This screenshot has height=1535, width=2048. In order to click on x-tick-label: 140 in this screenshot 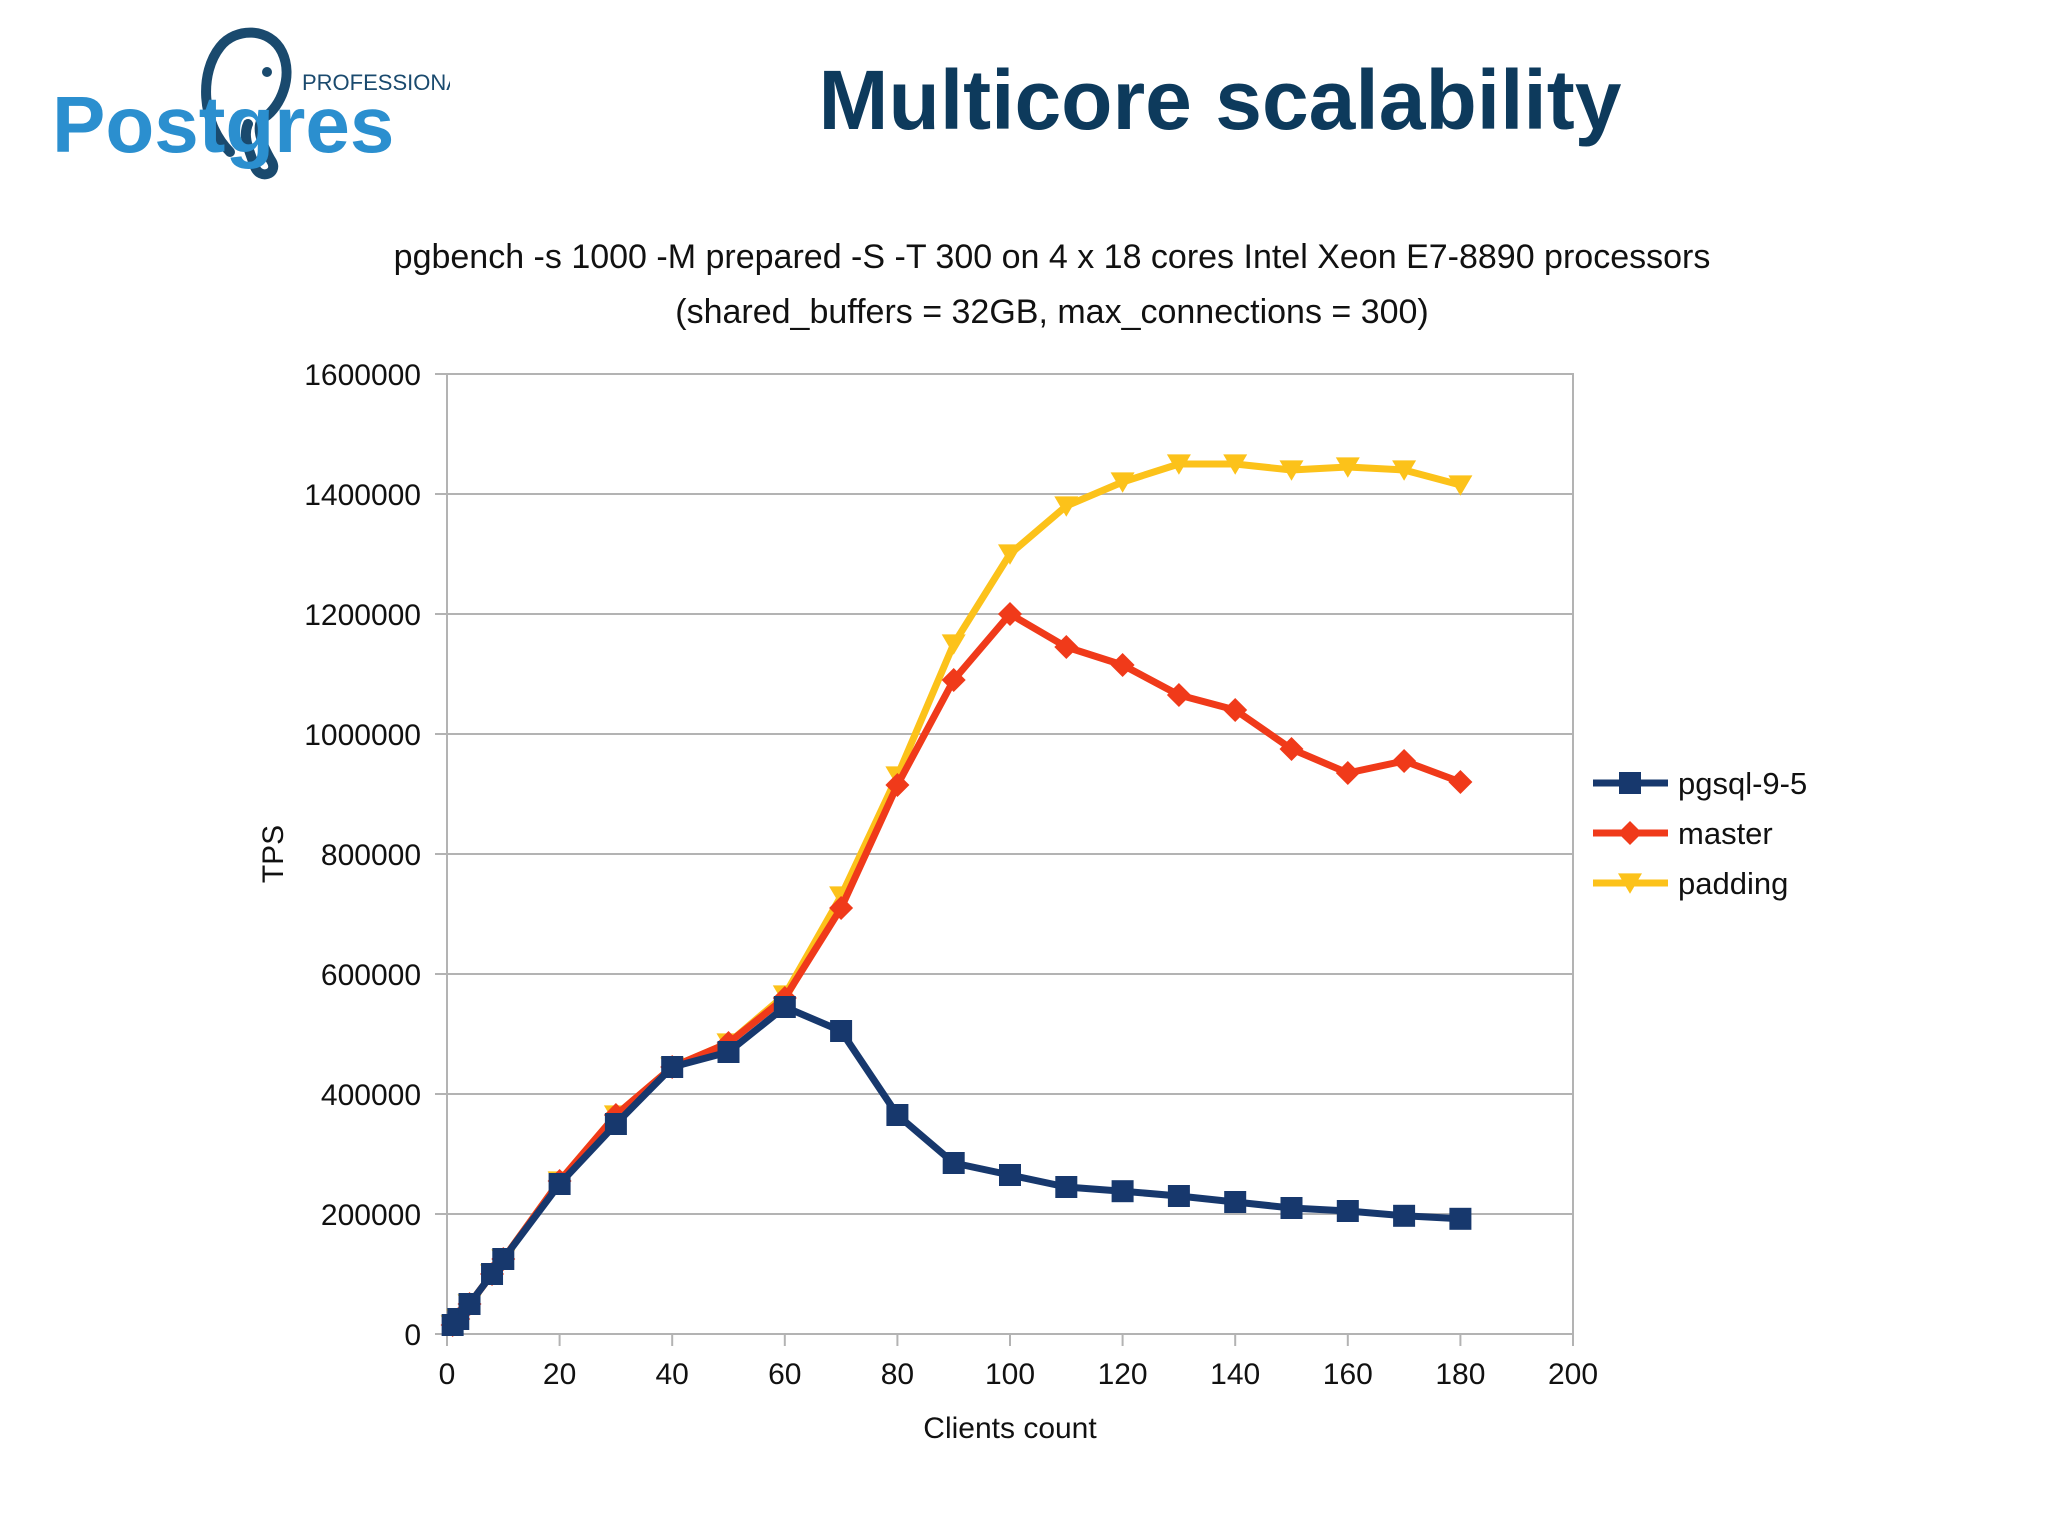, I will do `click(1235, 1374)`.